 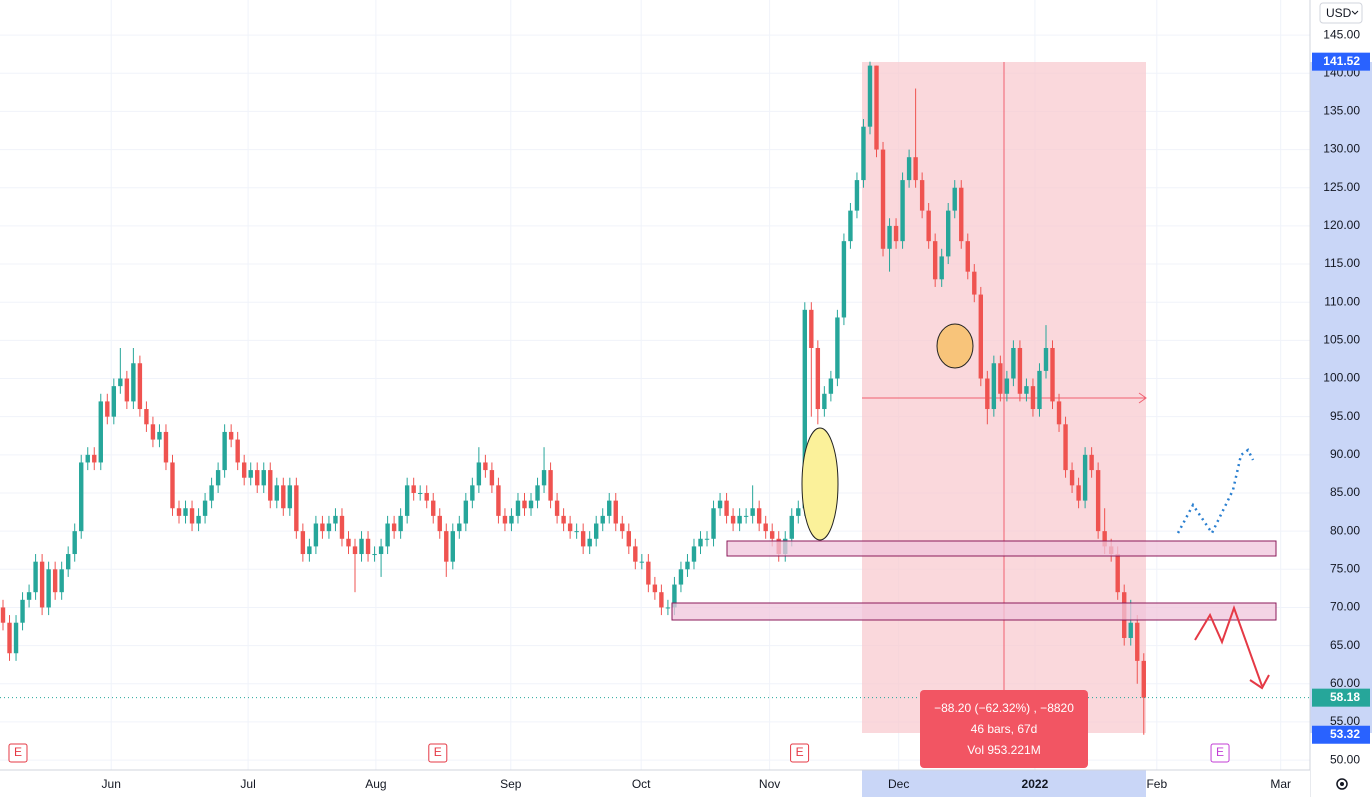 What do you see at coordinates (1345, 683) in the screenshot?
I see `y-tick-label: 60.00` at bounding box center [1345, 683].